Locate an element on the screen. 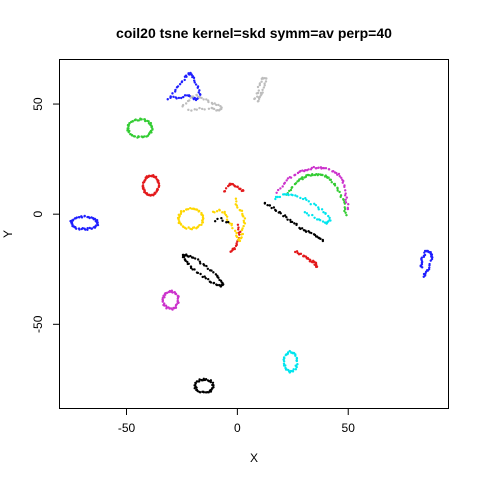  x-tick-label: 50 is located at coordinates (349, 428).